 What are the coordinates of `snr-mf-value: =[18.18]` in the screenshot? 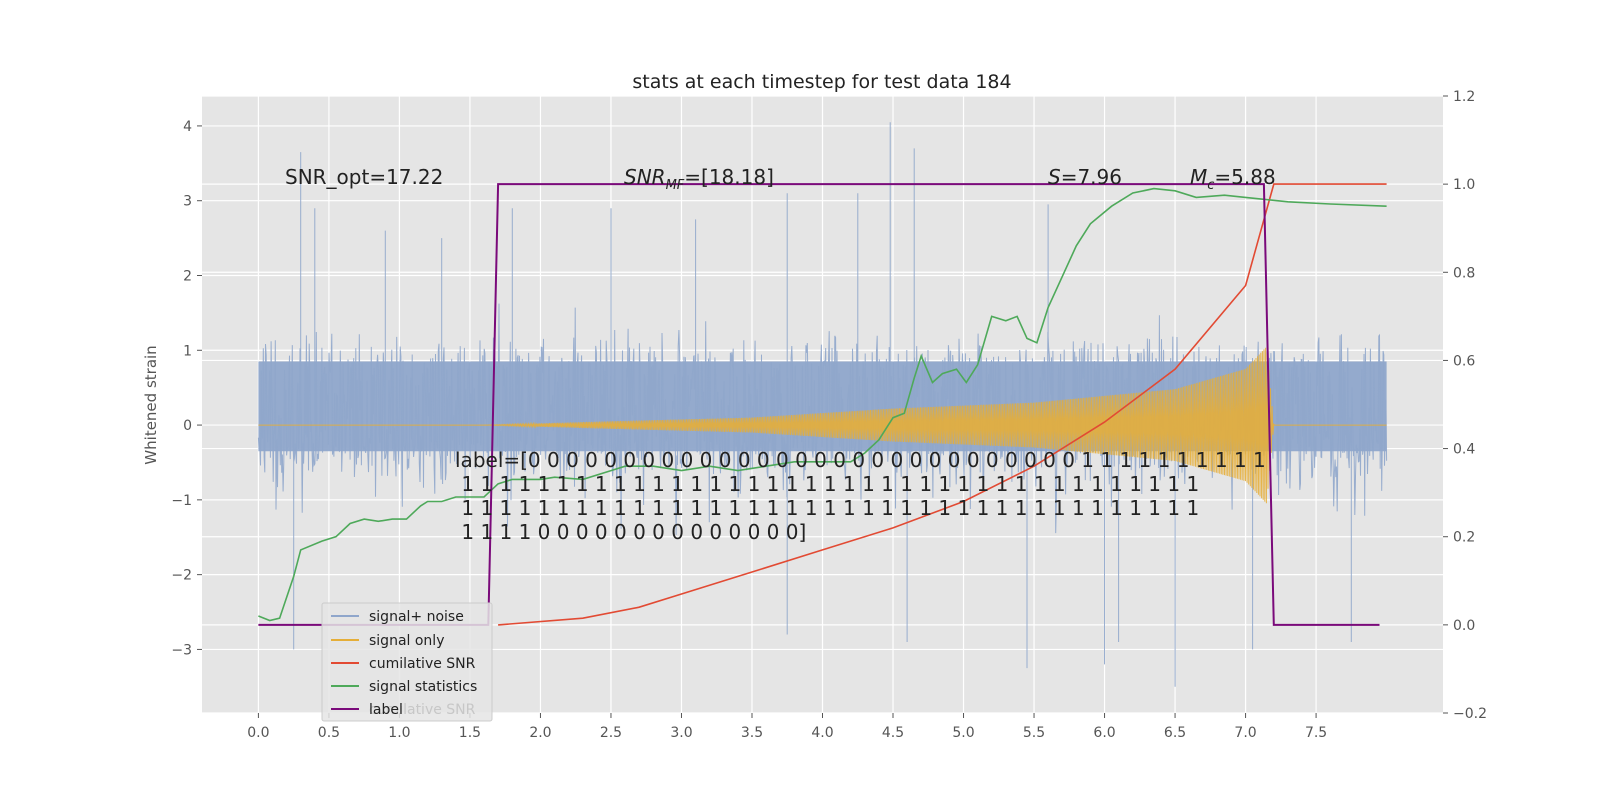 It's located at (729, 177).